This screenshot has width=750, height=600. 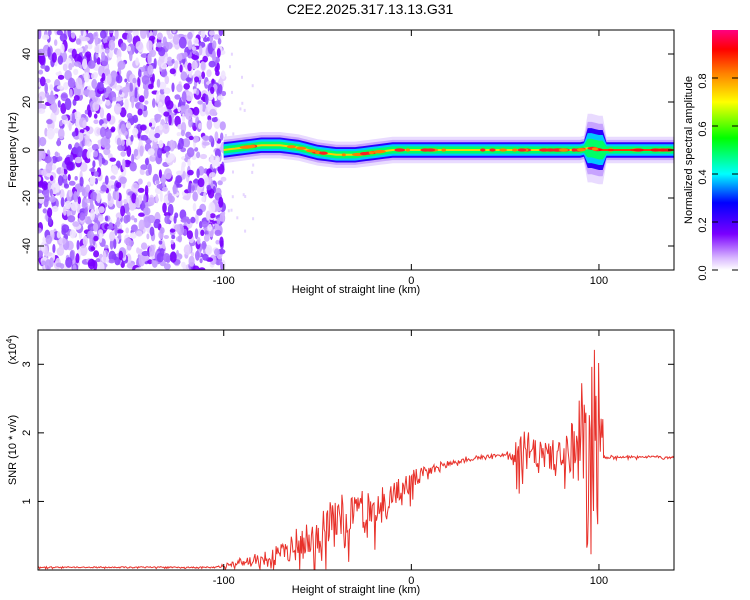 What do you see at coordinates (27, 102) in the screenshot?
I see `y-tick-label: 20` at bounding box center [27, 102].